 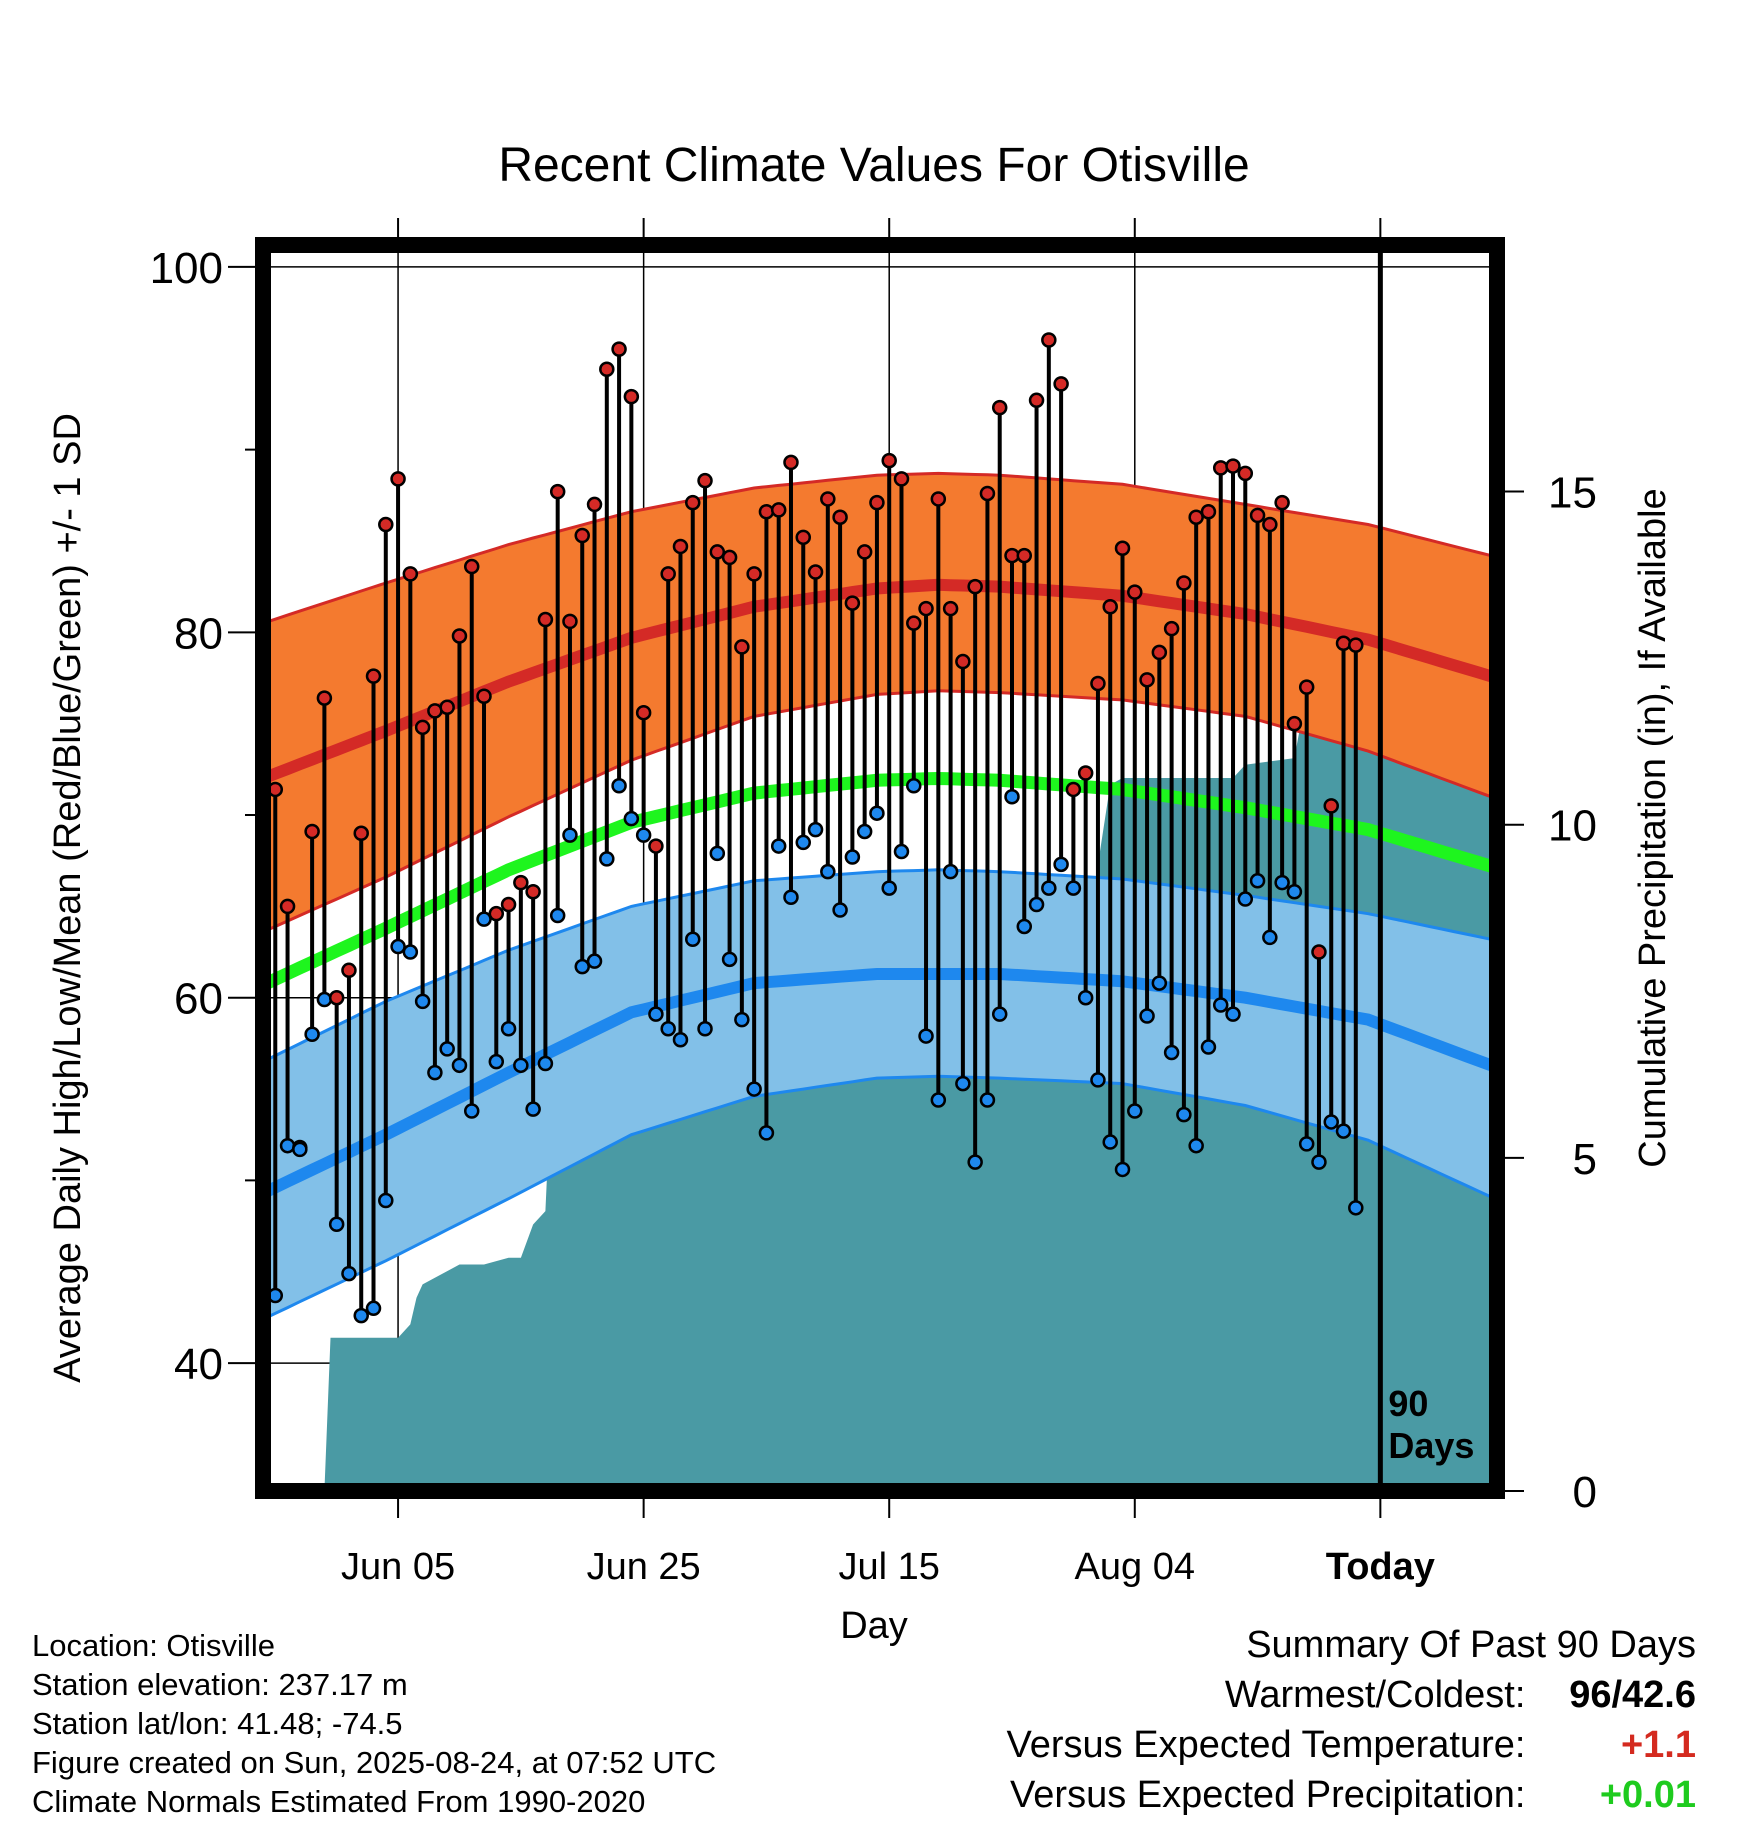 I want to click on y2-tick-label: 10, so click(x=1572, y=826).